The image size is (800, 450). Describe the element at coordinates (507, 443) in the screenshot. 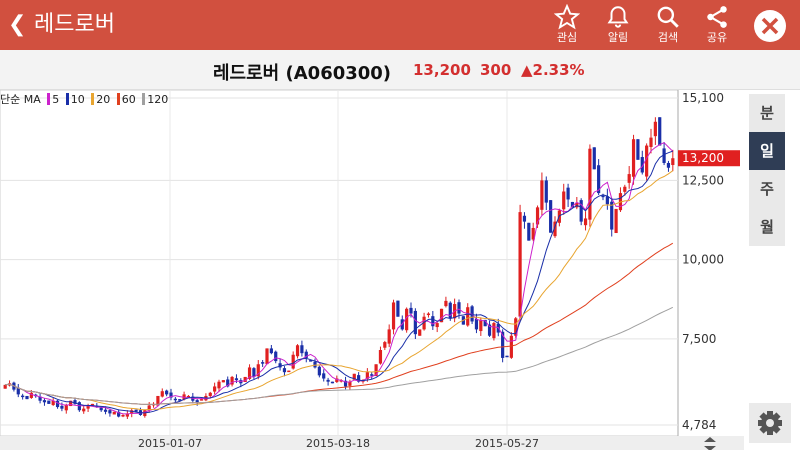

I see `x-tick-label: 2015-05-27` at that location.